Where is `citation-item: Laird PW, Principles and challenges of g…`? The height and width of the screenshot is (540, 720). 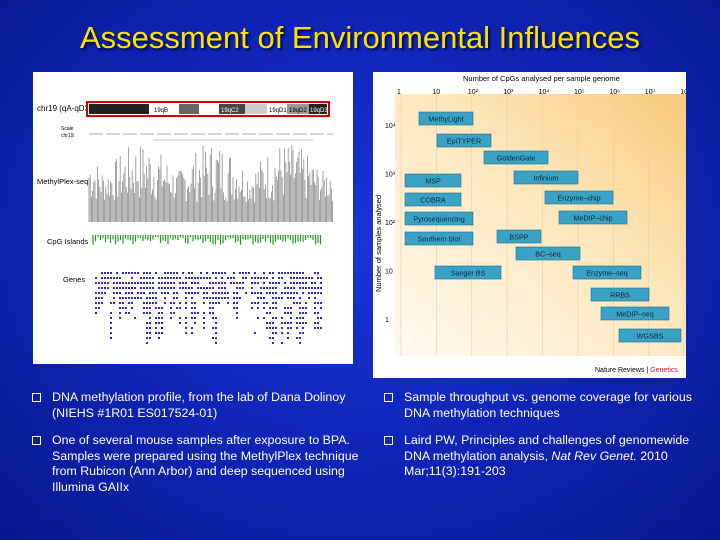
citation-item: Laird PW, Principles and challenges of g… is located at coordinates (542, 456).